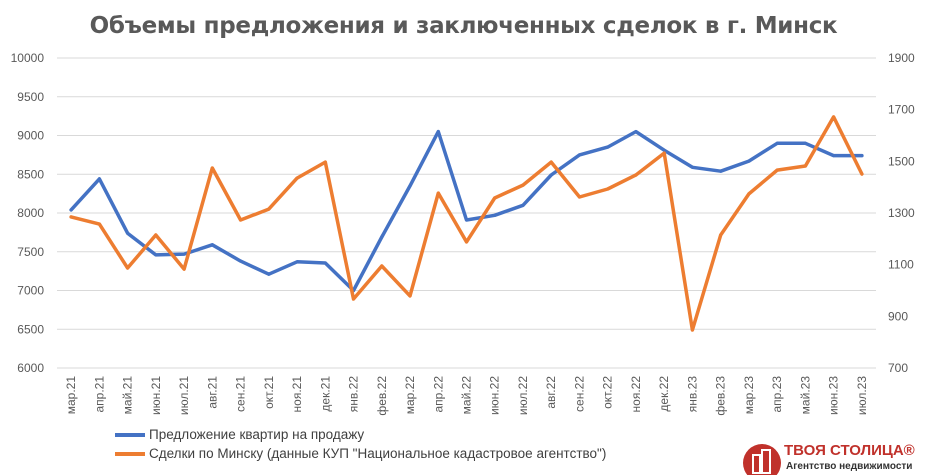 The width and height of the screenshot is (927, 475). I want to click on x-tick-label: мар.23, so click(749, 395).